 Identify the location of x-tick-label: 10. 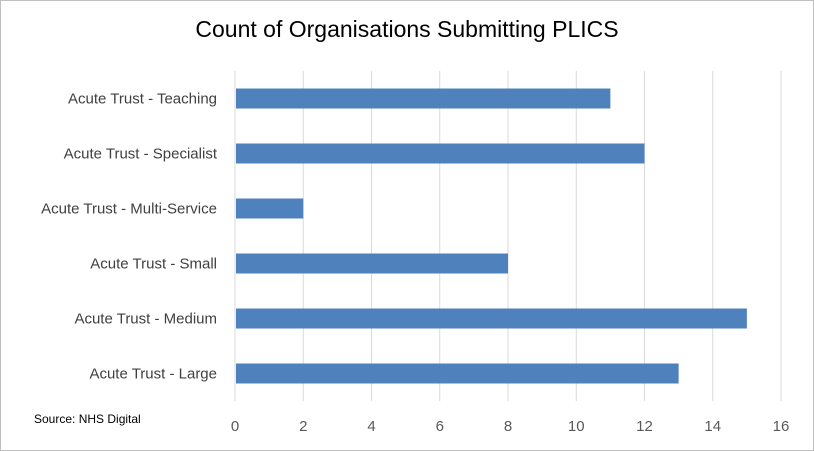
(576, 426).